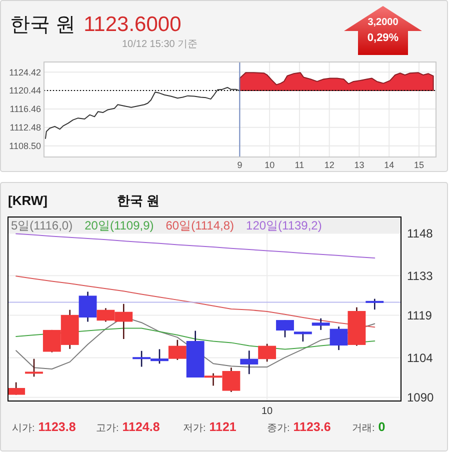 This screenshot has width=449, height=452. I want to click on text: 시가: 1123.8, so click(44, 427).